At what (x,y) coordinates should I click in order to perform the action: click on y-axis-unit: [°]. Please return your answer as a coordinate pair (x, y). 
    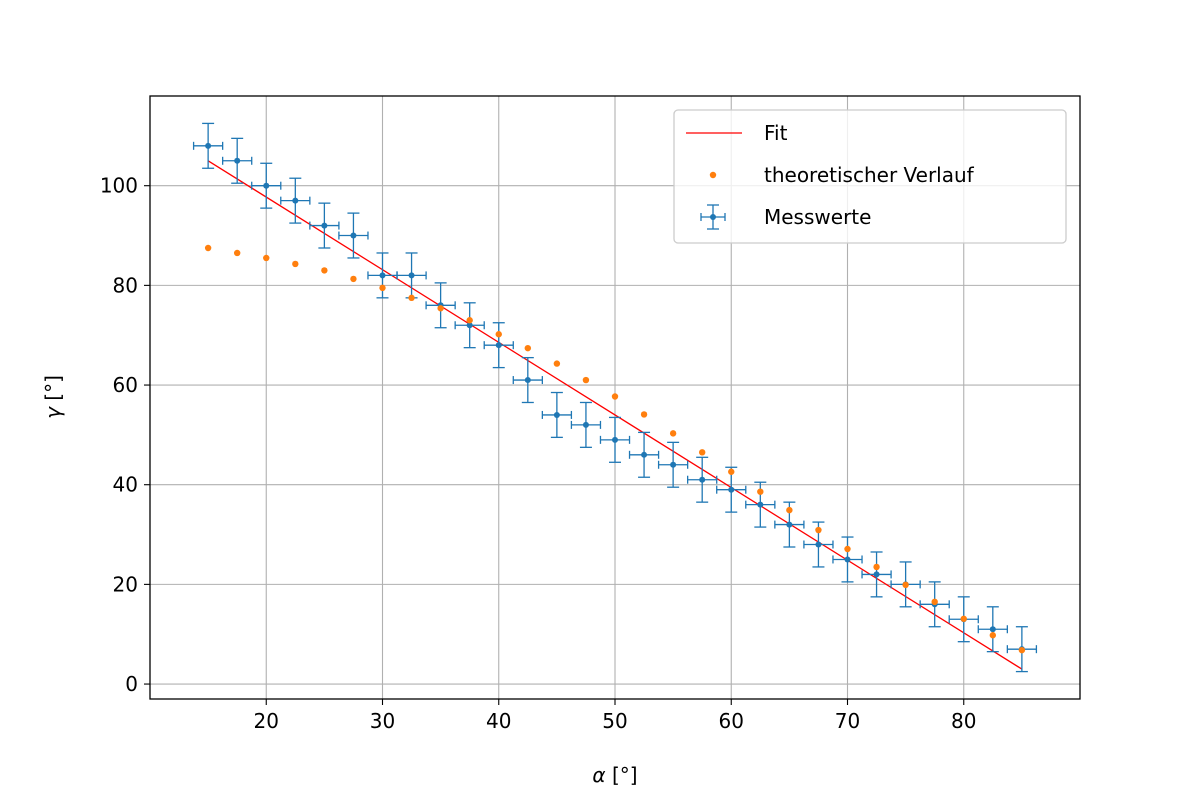
    Looking at the image, I should click on (53, 391).